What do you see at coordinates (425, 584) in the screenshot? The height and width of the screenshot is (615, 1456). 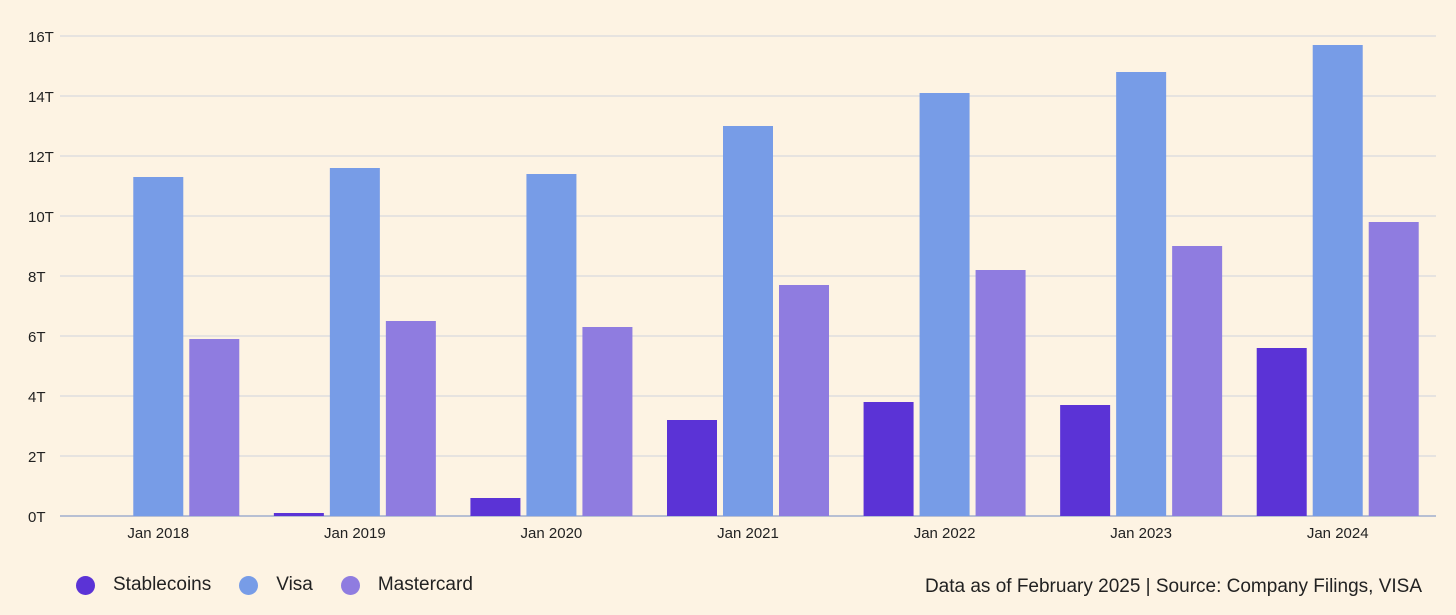 I see `legend-label-mastercard: Mastercard` at bounding box center [425, 584].